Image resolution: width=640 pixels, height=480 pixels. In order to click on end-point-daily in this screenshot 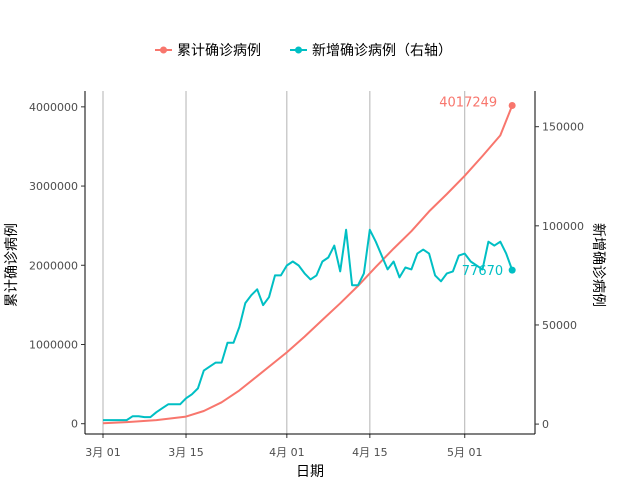, I will do `click(512, 270)`.